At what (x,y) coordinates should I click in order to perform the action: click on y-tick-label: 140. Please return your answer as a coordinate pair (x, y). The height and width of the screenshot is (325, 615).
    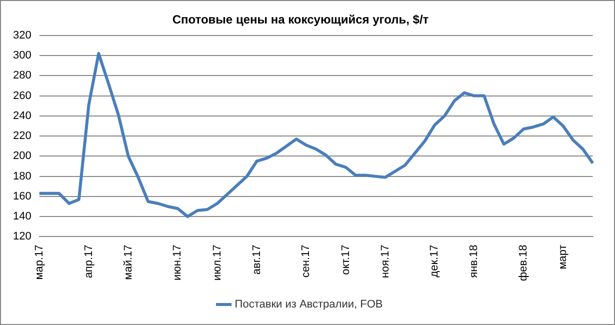
    Looking at the image, I should click on (22, 216).